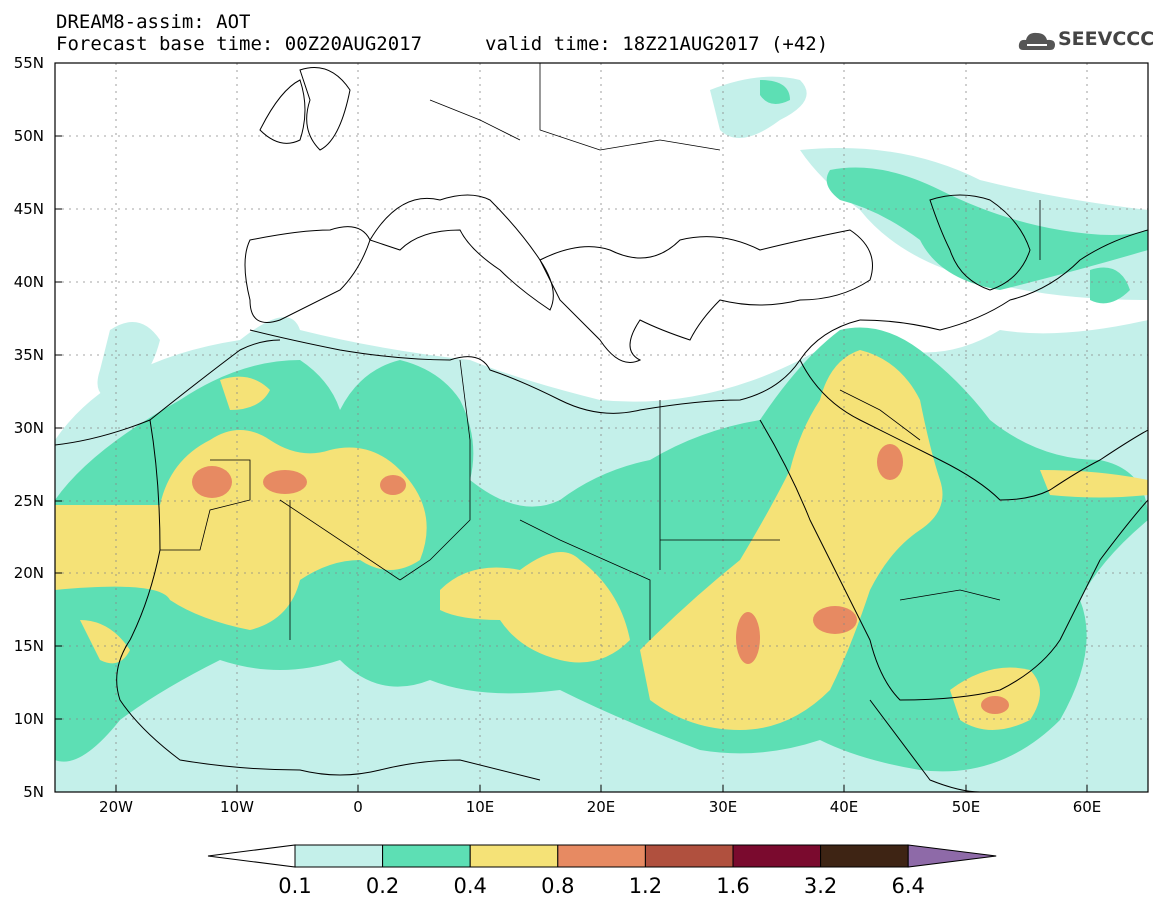  I want to click on lat-label: 15N, so click(29, 646).